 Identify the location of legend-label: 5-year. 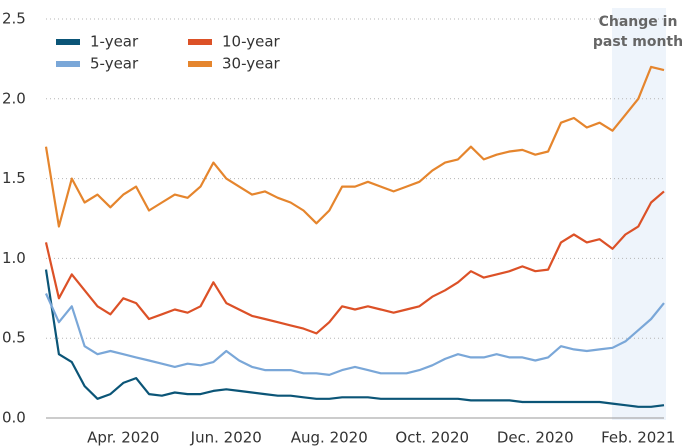
(114, 64).